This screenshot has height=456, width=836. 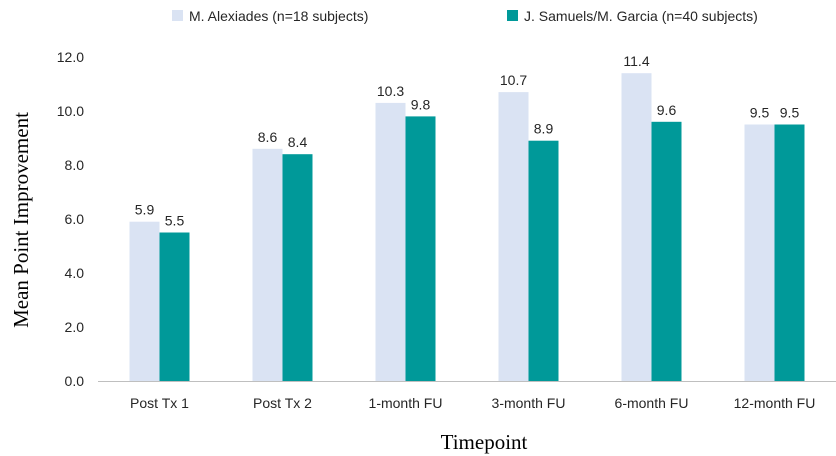 I want to click on legend-swatch-m-alexiades, so click(x=177, y=15).